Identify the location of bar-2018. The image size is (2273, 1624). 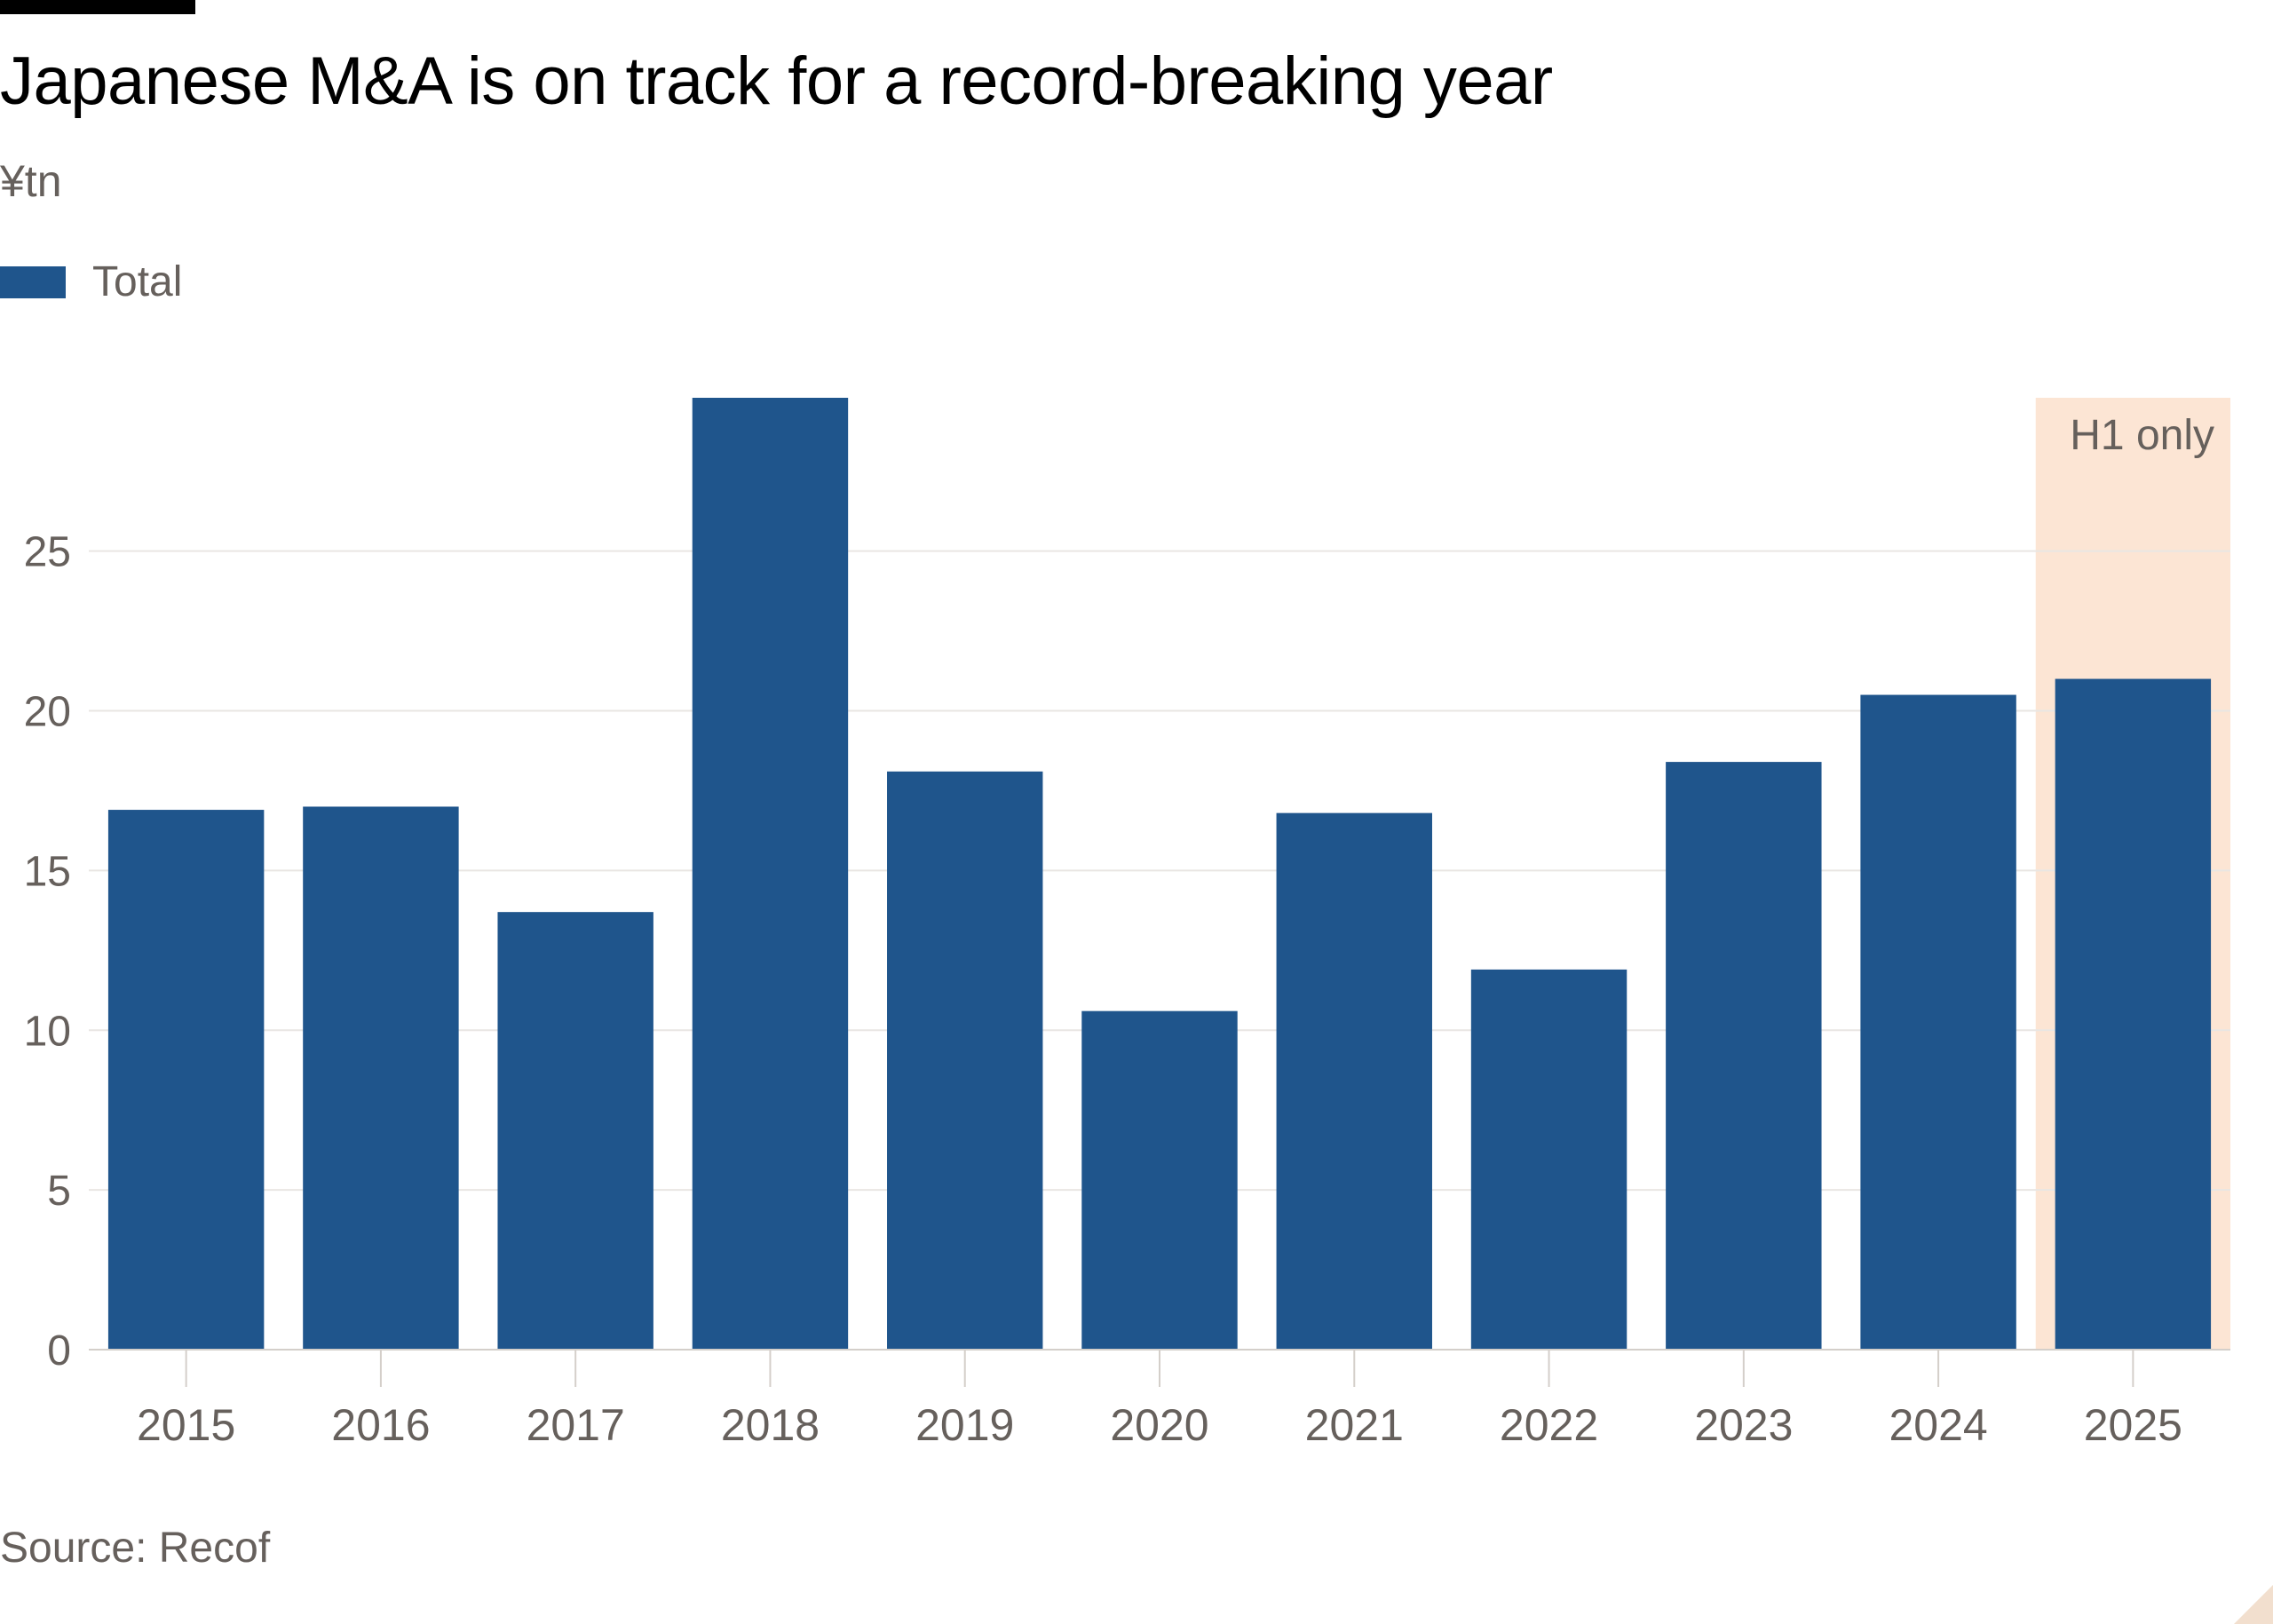
(770, 874).